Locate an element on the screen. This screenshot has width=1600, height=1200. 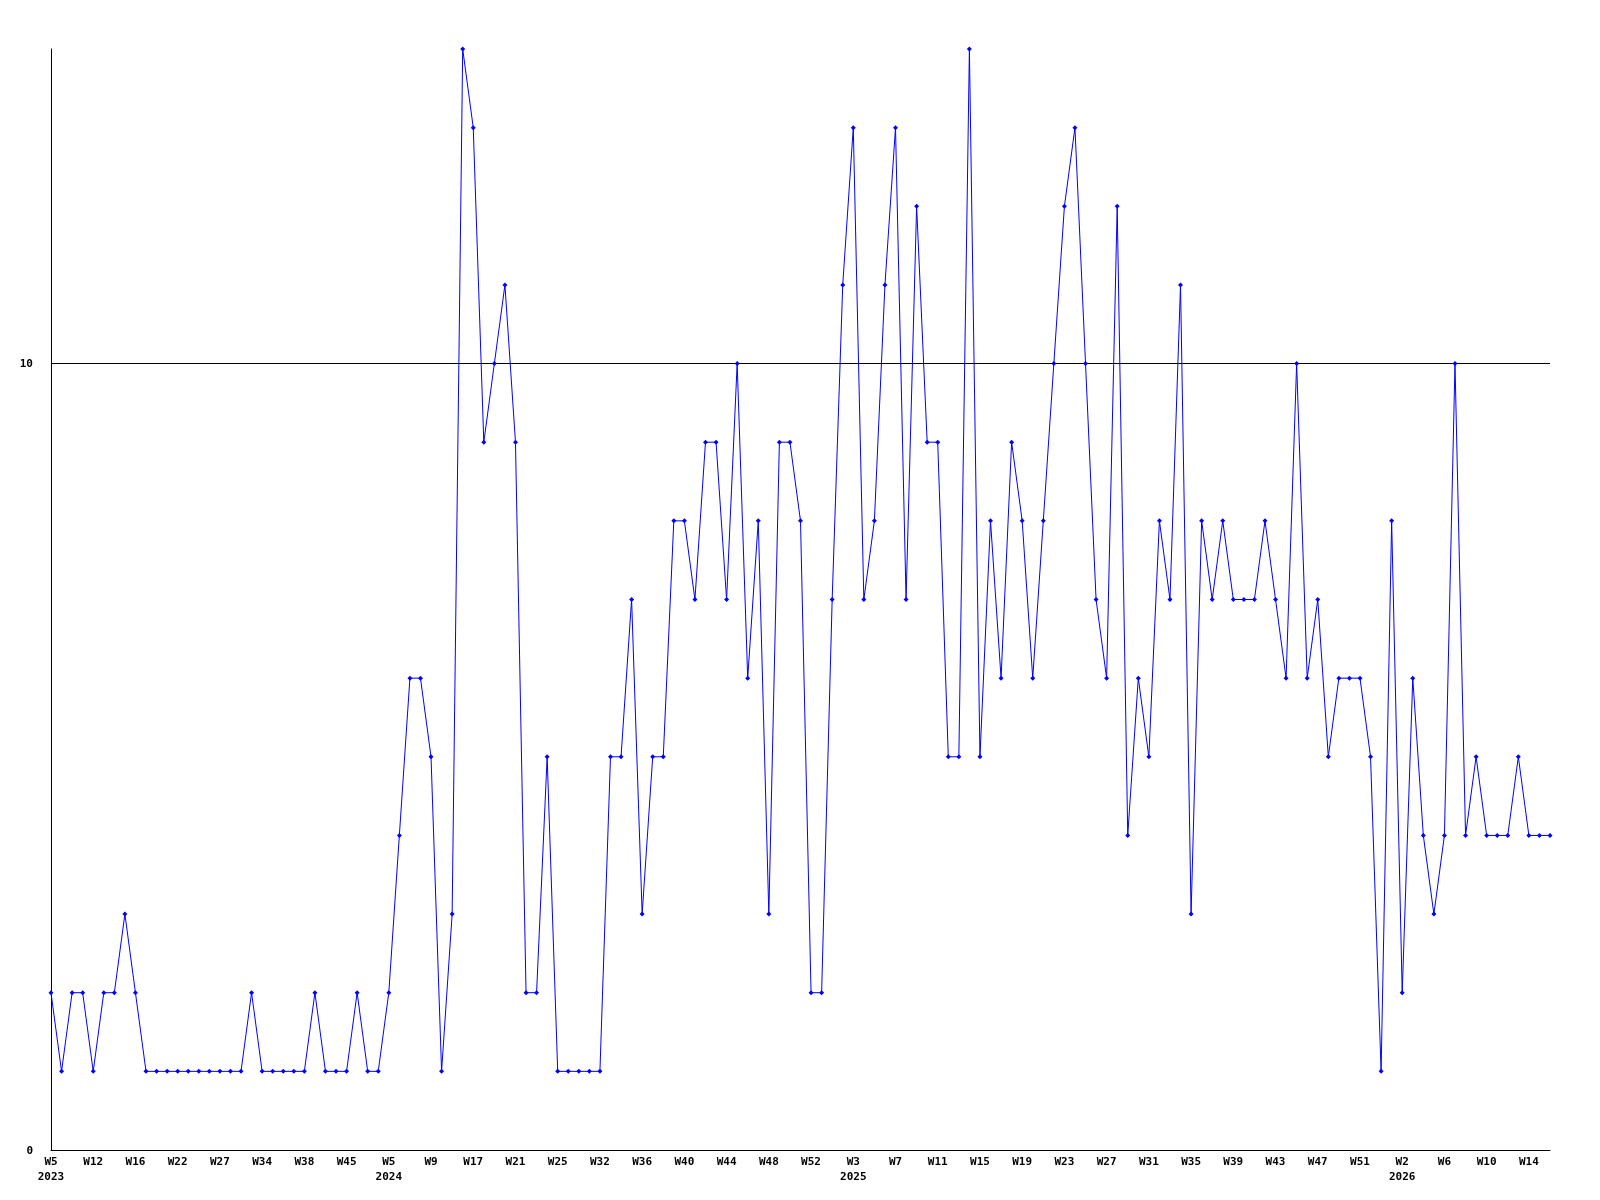
x-tick-label: W2 2026 is located at coordinates (1402, 1169).